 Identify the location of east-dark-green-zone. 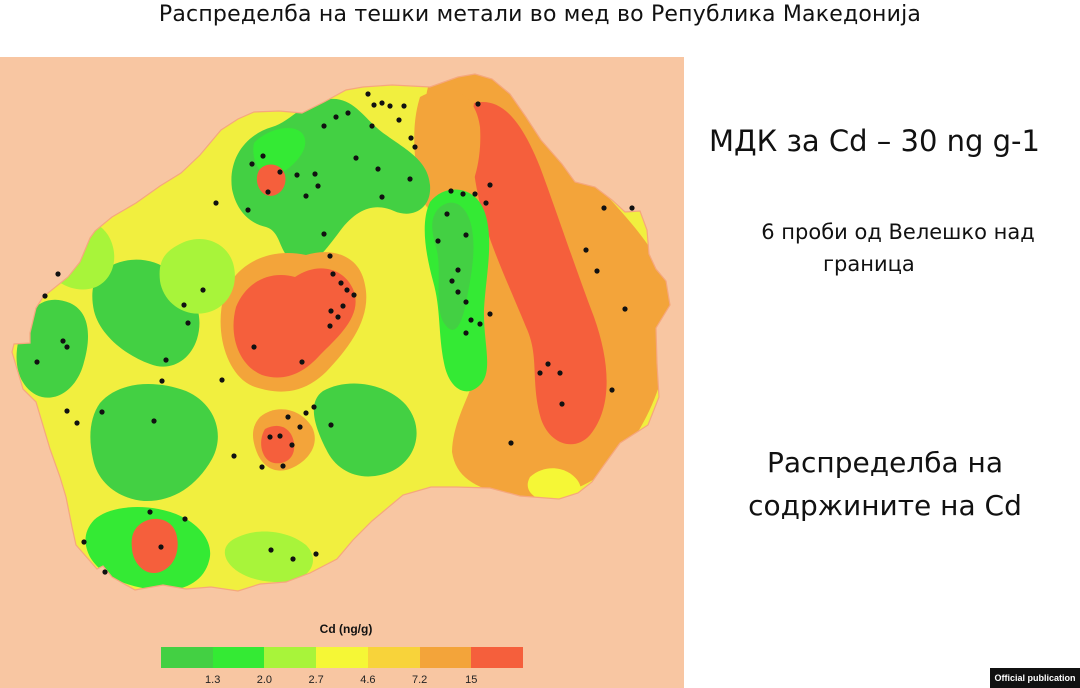
(453, 266).